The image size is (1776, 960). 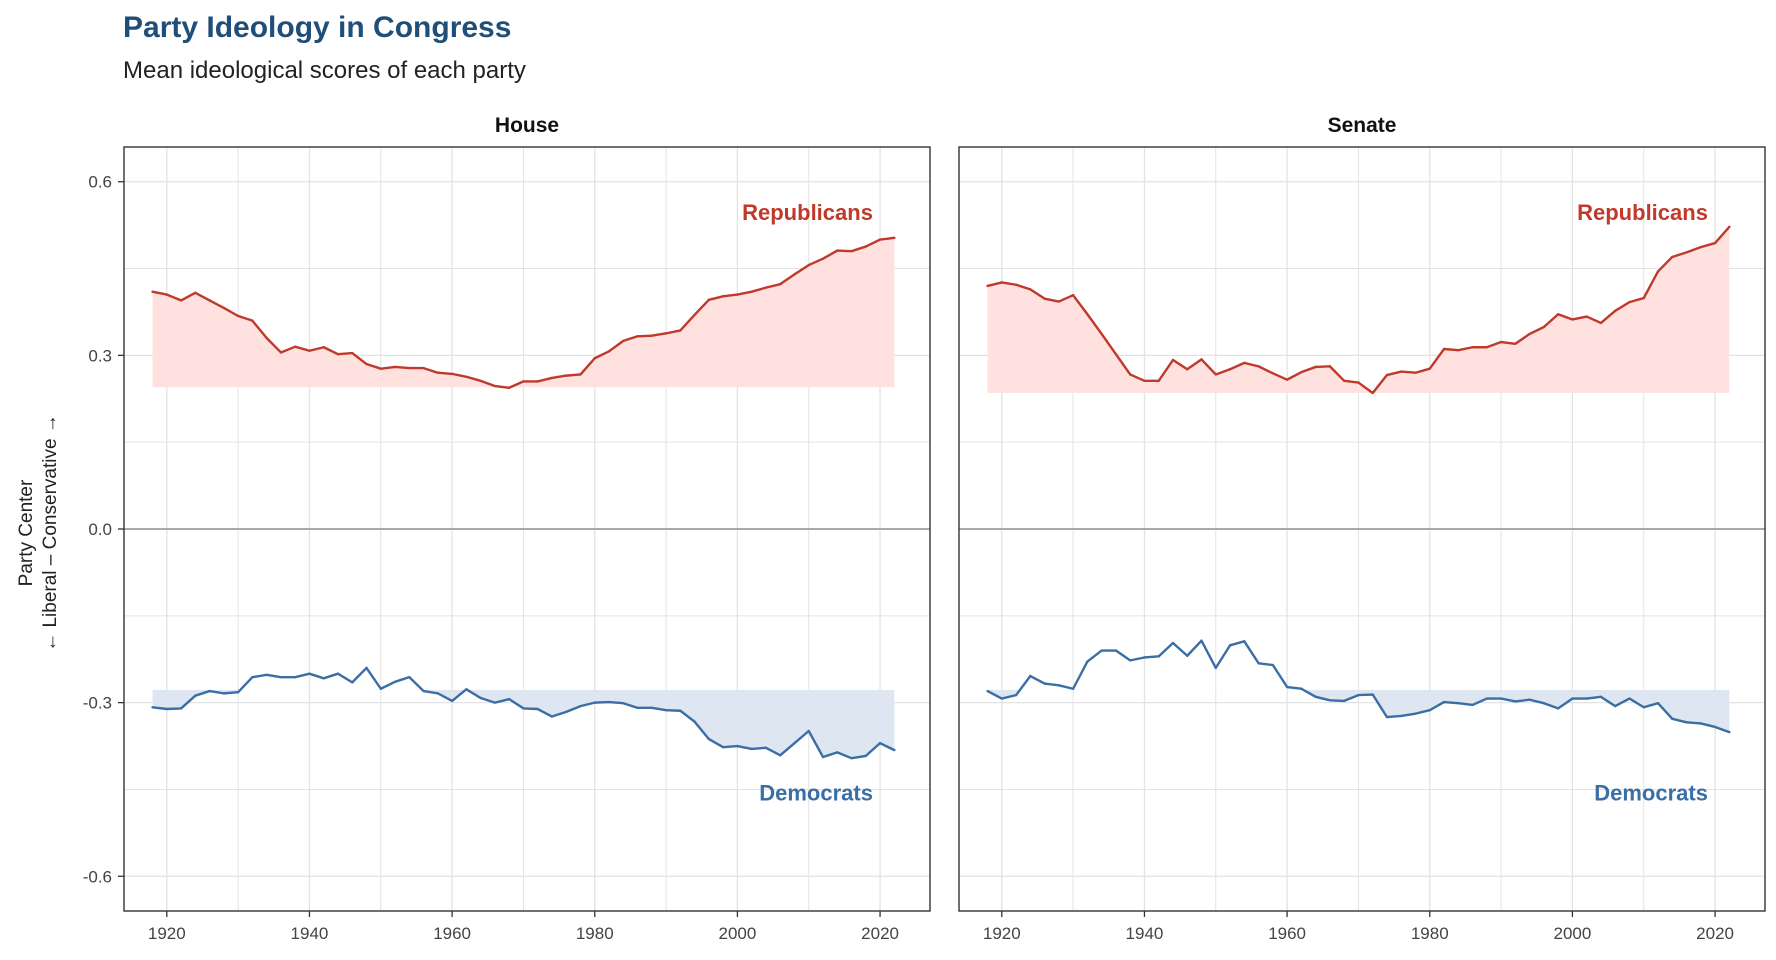 I want to click on chart-subtitle: Mean ideological scores of each party, so click(x=324, y=70).